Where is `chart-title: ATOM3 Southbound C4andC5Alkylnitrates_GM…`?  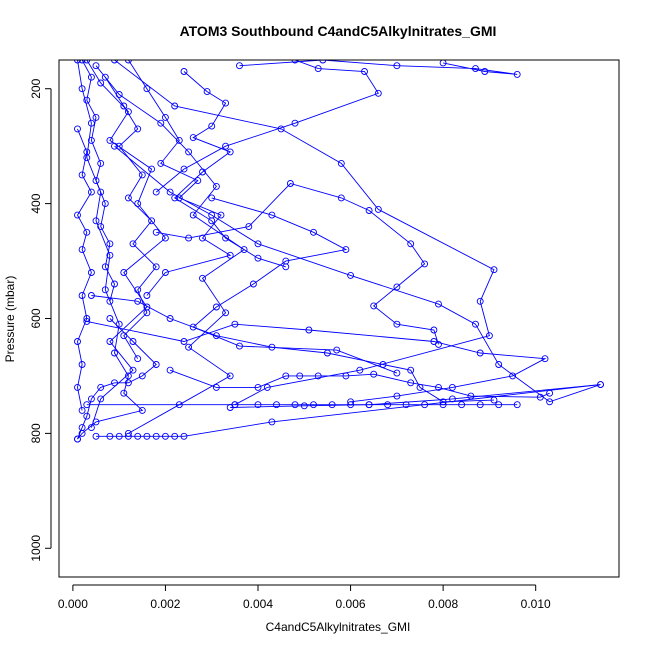 chart-title: ATOM3 Southbound C4andC5Alkylnitrates_GM… is located at coordinates (338, 31).